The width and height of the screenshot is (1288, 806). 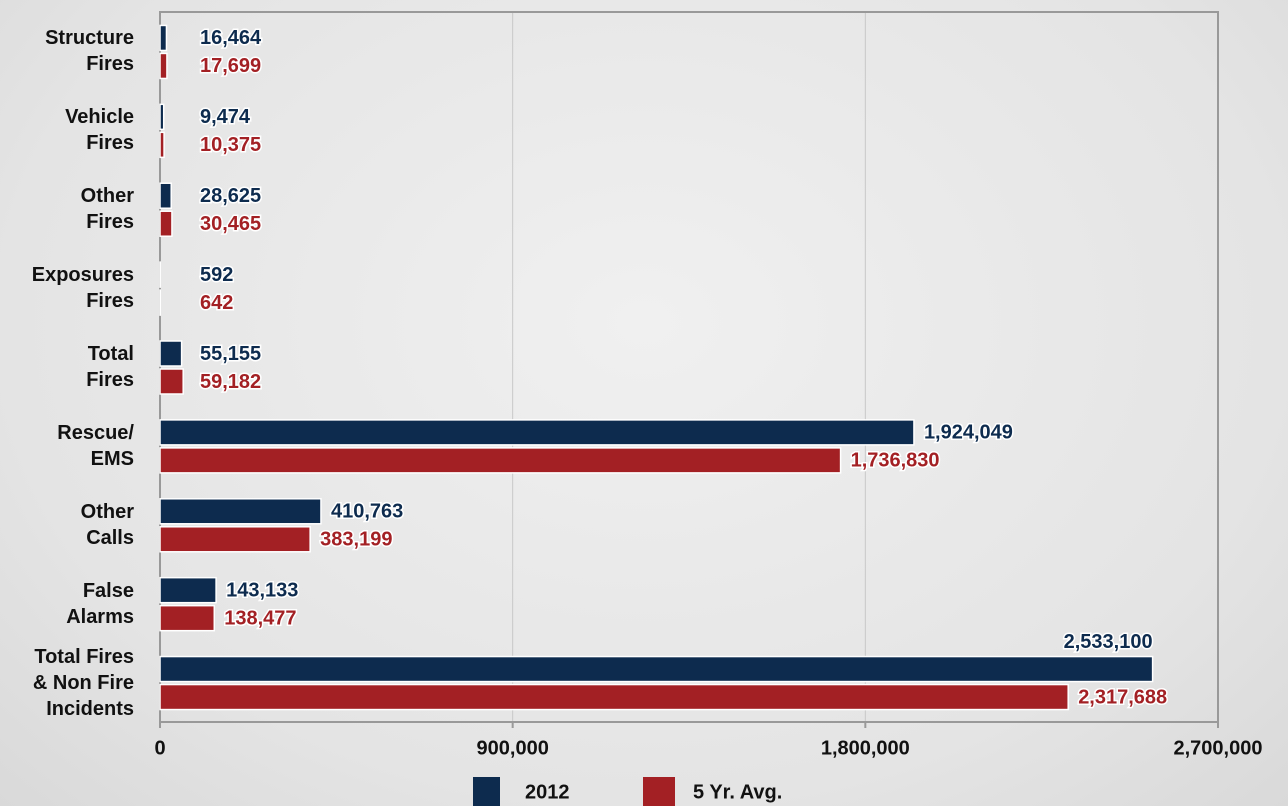 What do you see at coordinates (231, 38) in the screenshot?
I see `value-label: 16,464` at bounding box center [231, 38].